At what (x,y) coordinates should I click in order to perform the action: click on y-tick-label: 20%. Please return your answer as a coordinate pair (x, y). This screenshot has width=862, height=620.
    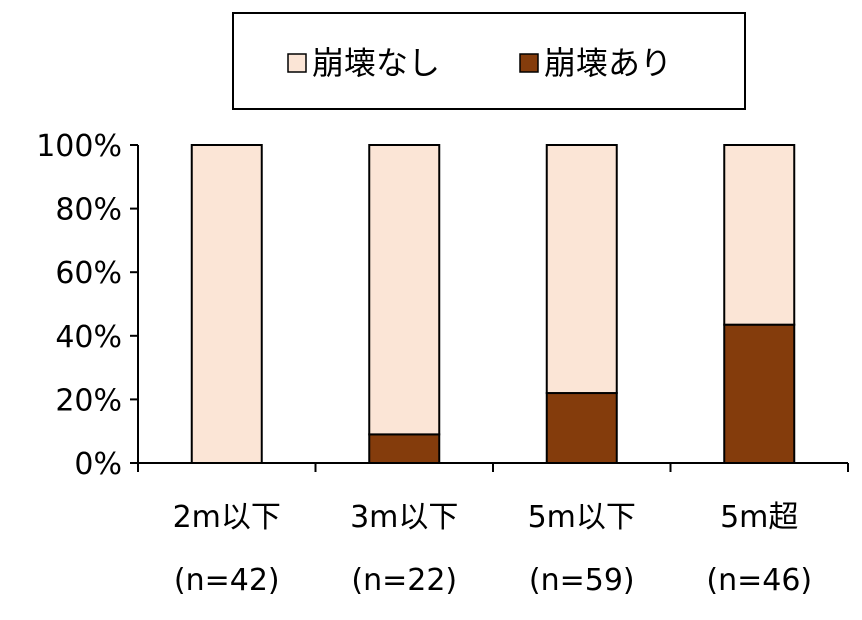
    Looking at the image, I should click on (88, 400).